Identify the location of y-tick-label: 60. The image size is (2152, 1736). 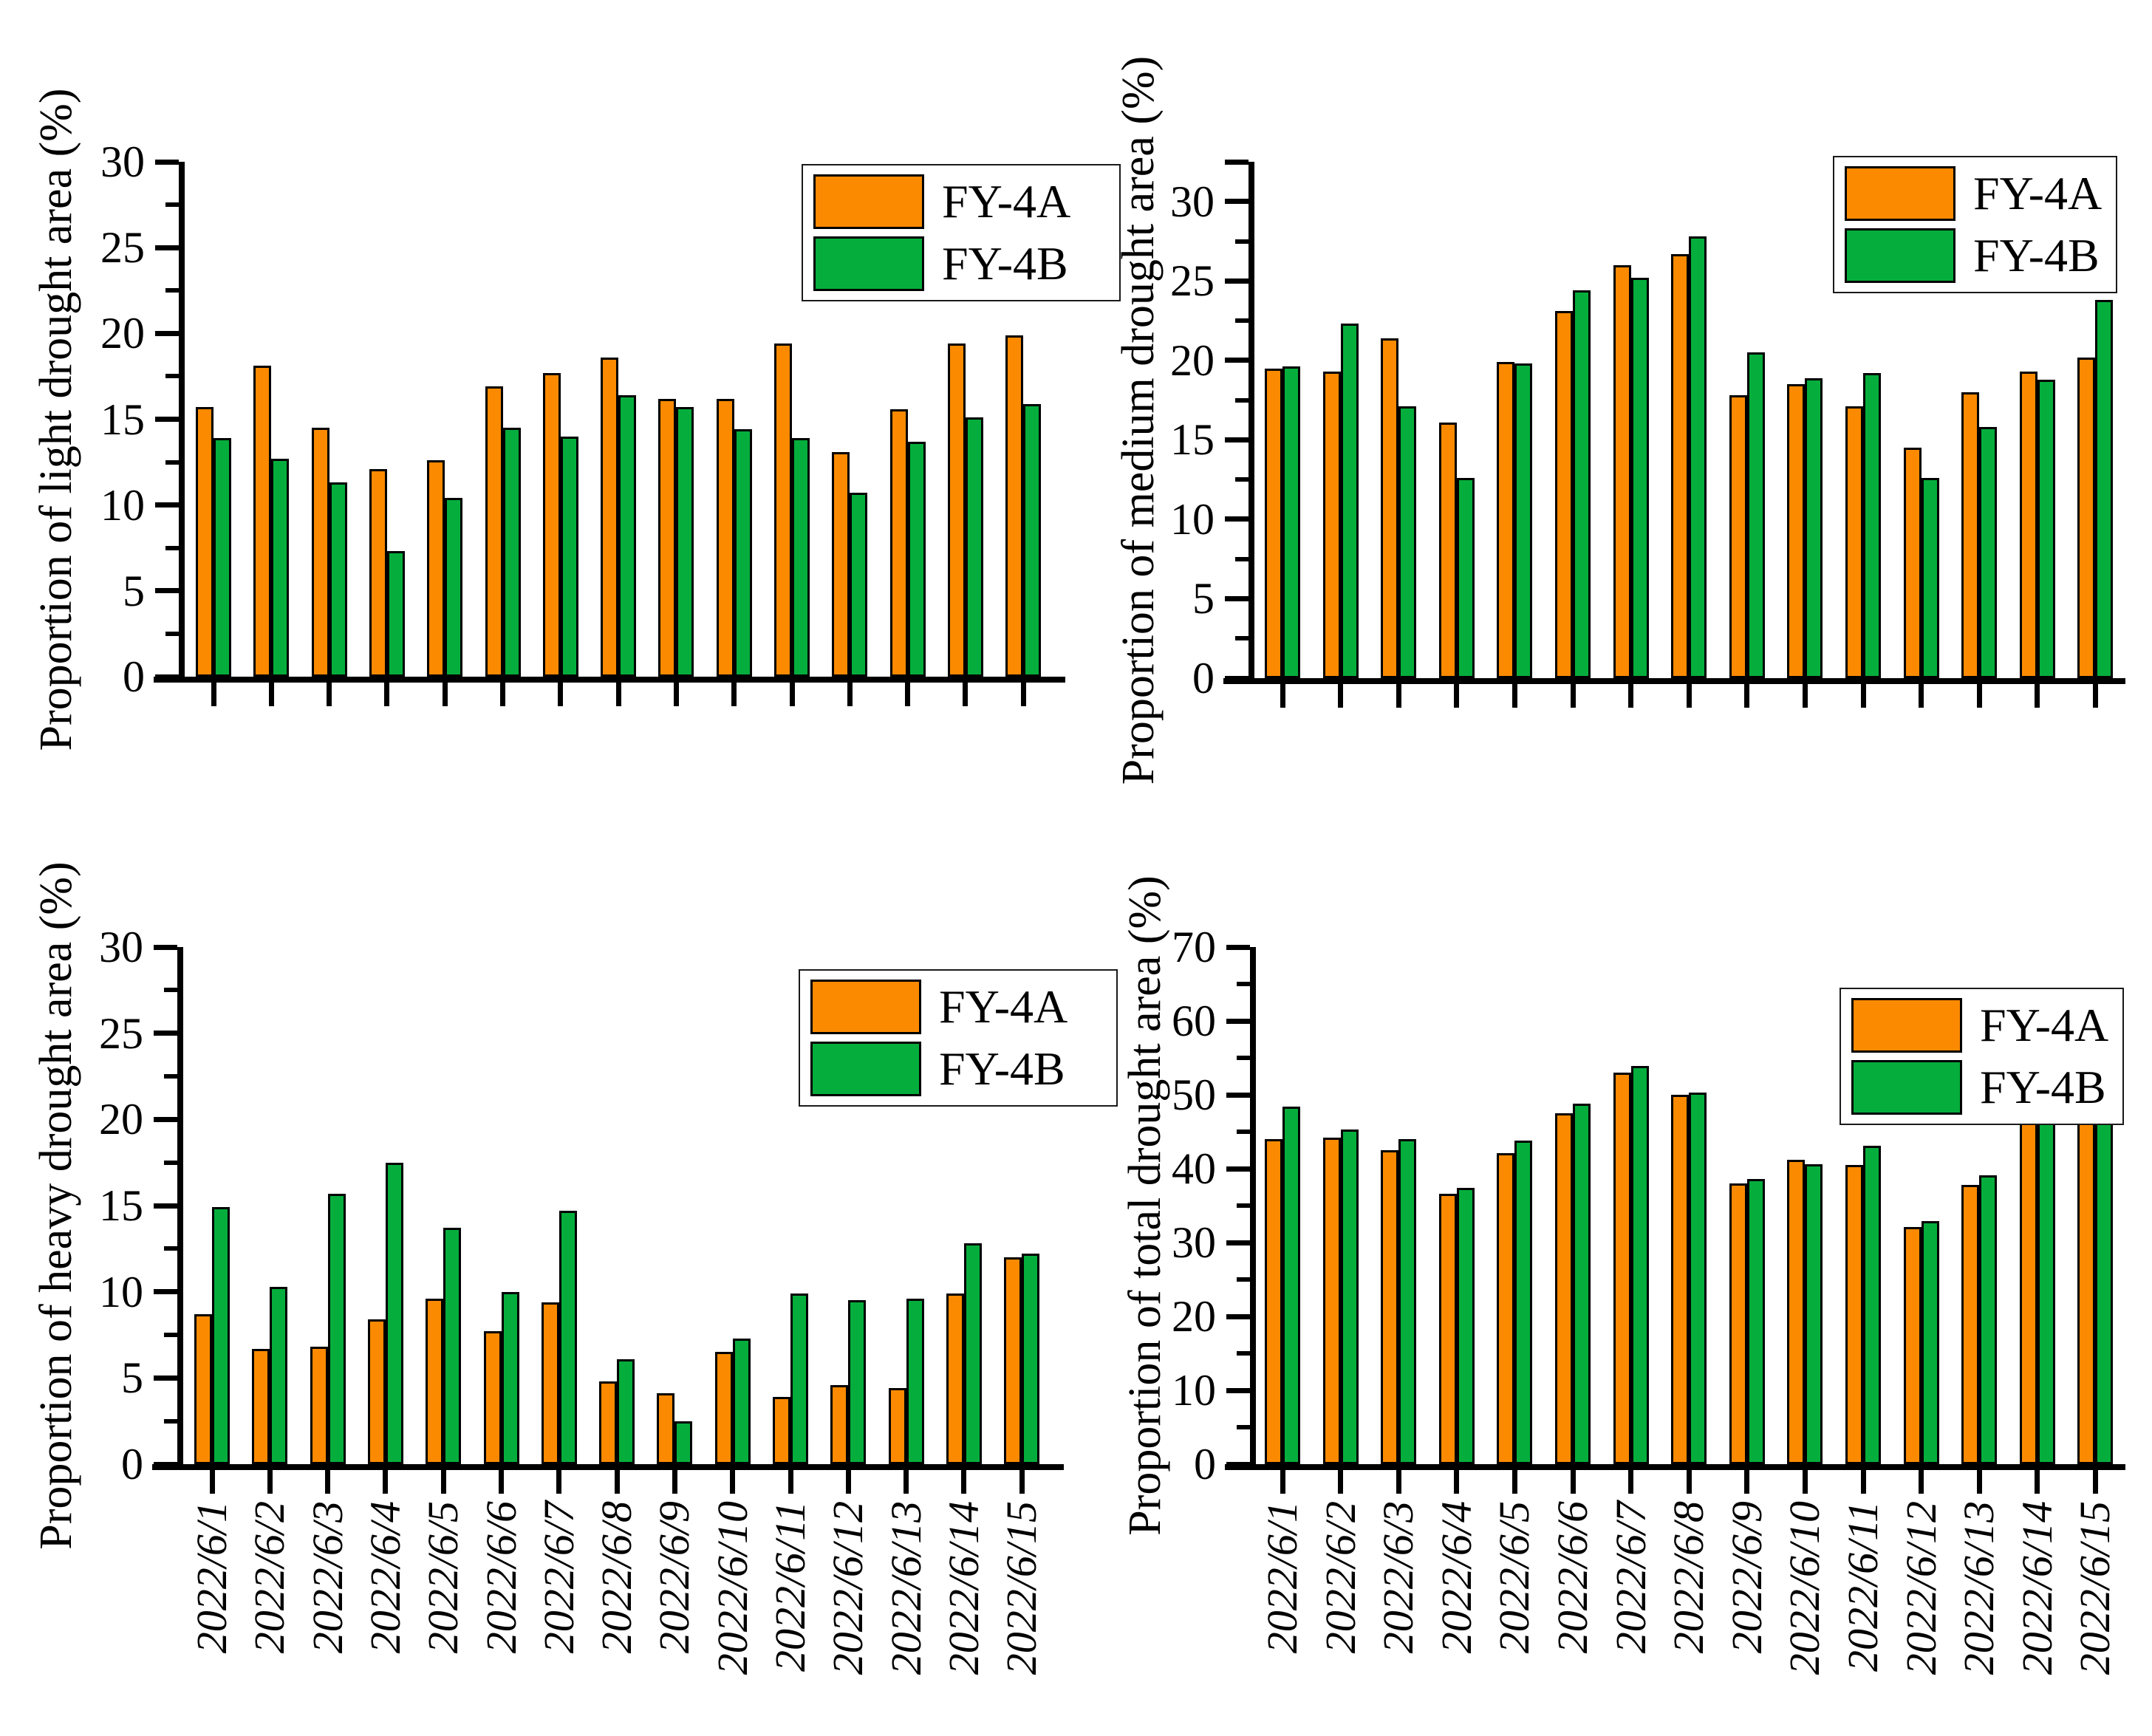
(1194, 1021).